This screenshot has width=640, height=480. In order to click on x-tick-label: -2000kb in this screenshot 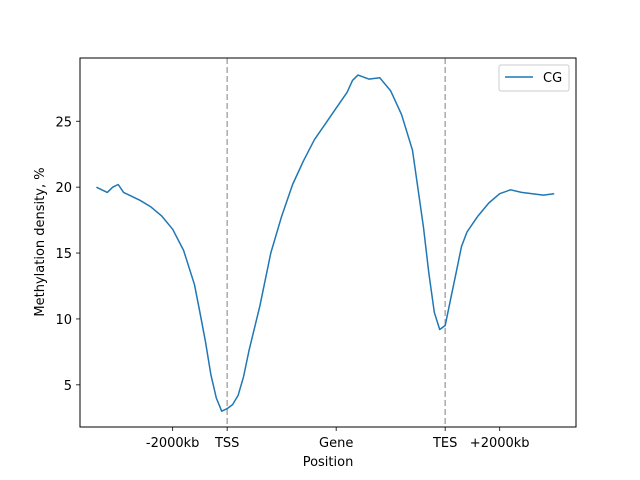, I will do `click(173, 443)`.